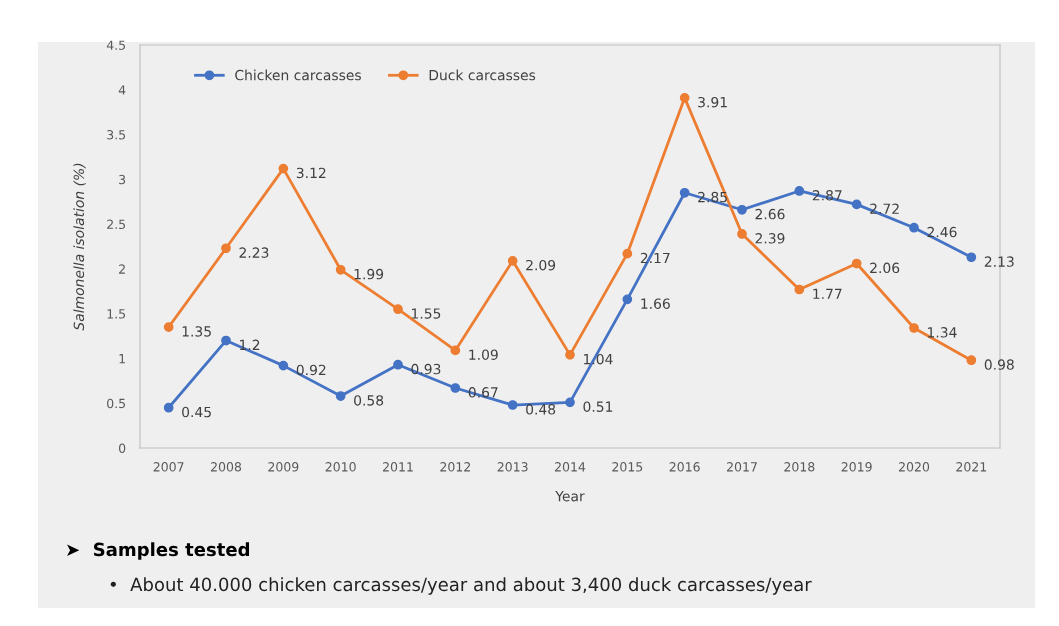  Describe the element at coordinates (298, 75) in the screenshot. I see `legend-label: Chicken carcasses` at that location.